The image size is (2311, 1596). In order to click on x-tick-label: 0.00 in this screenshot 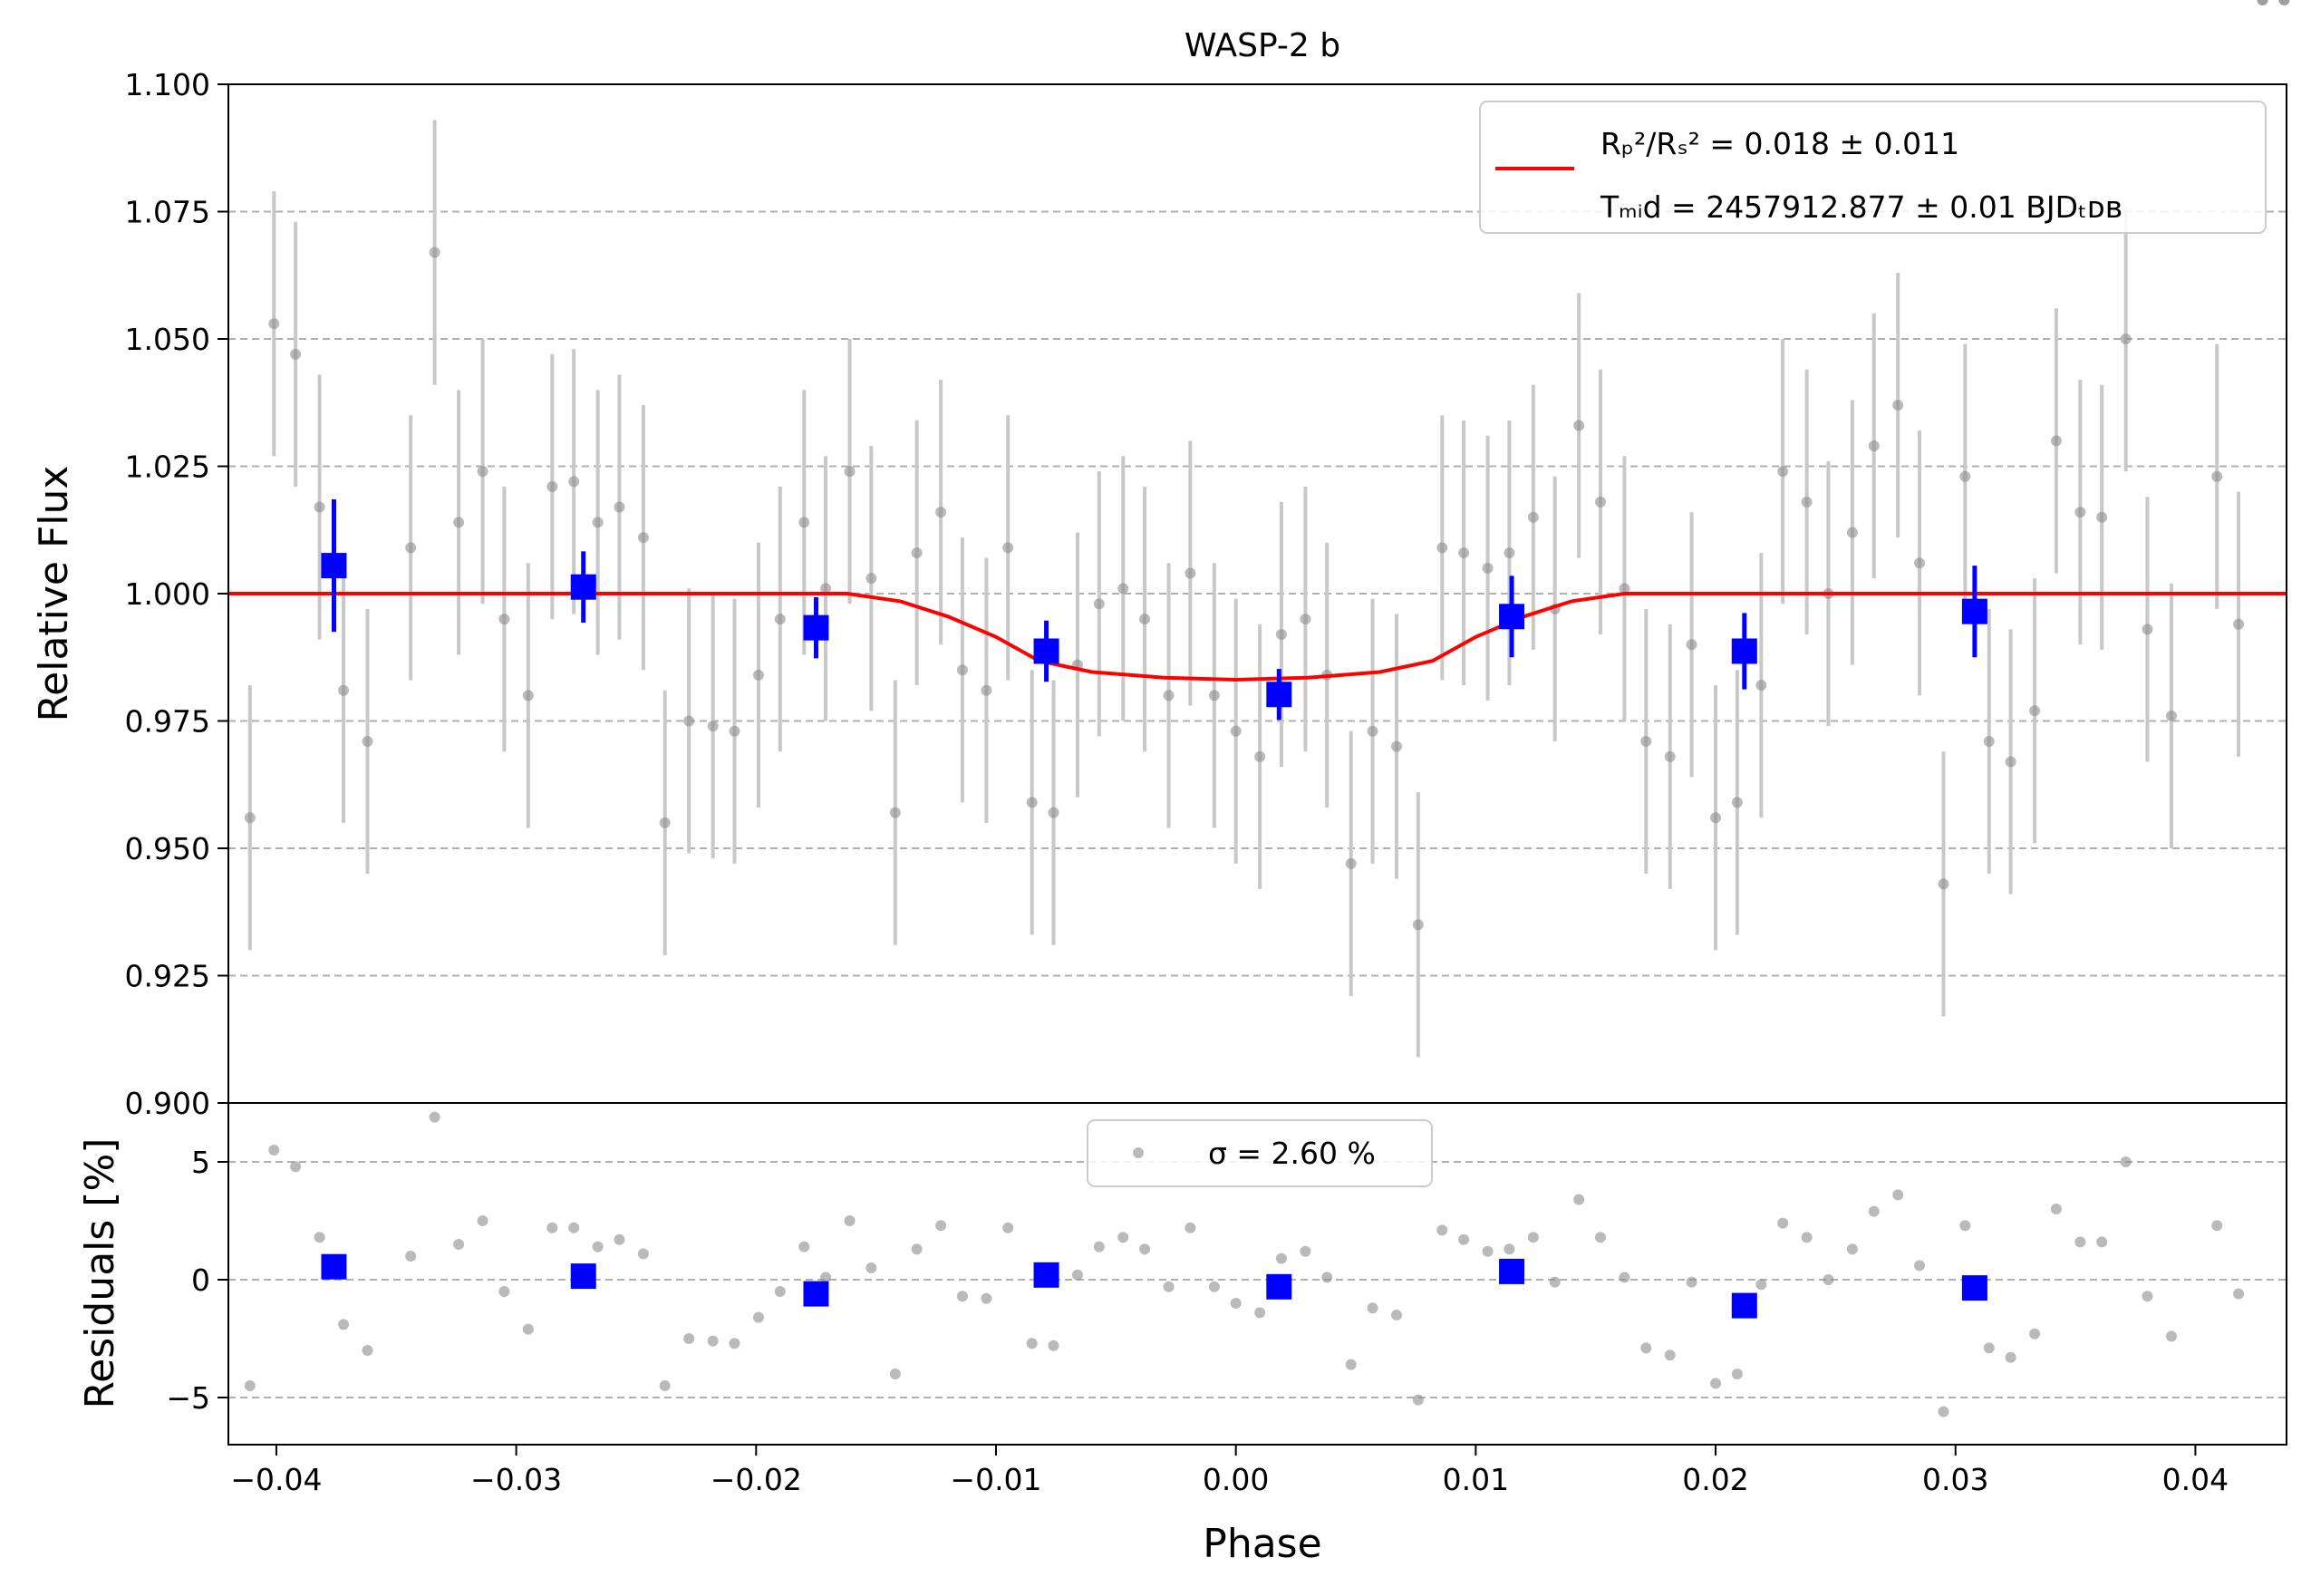, I will do `click(1236, 1479)`.